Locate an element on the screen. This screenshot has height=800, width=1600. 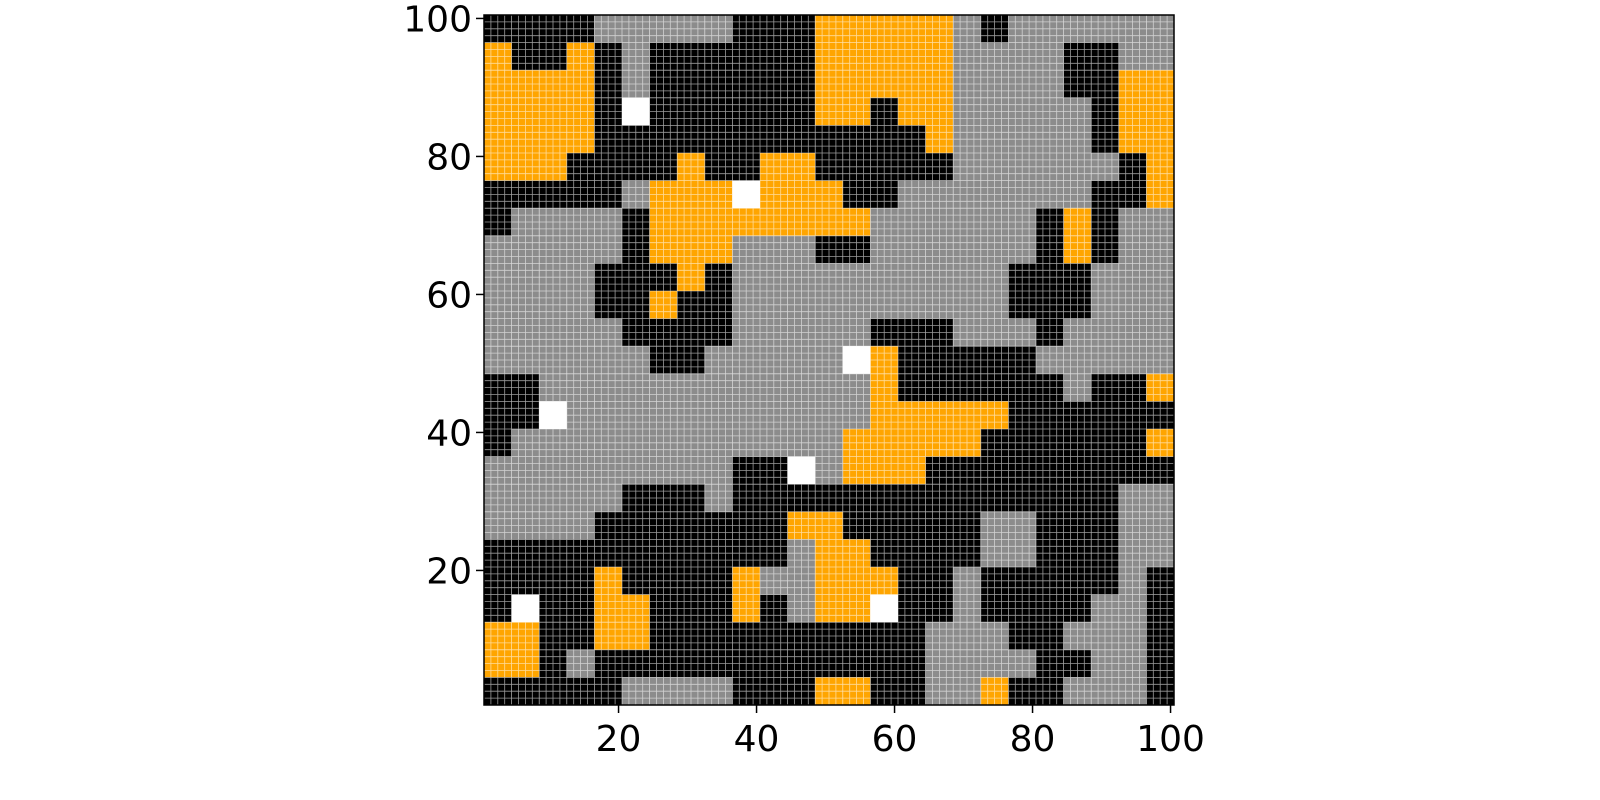
y-tick-label: 80 is located at coordinates (449, 157).